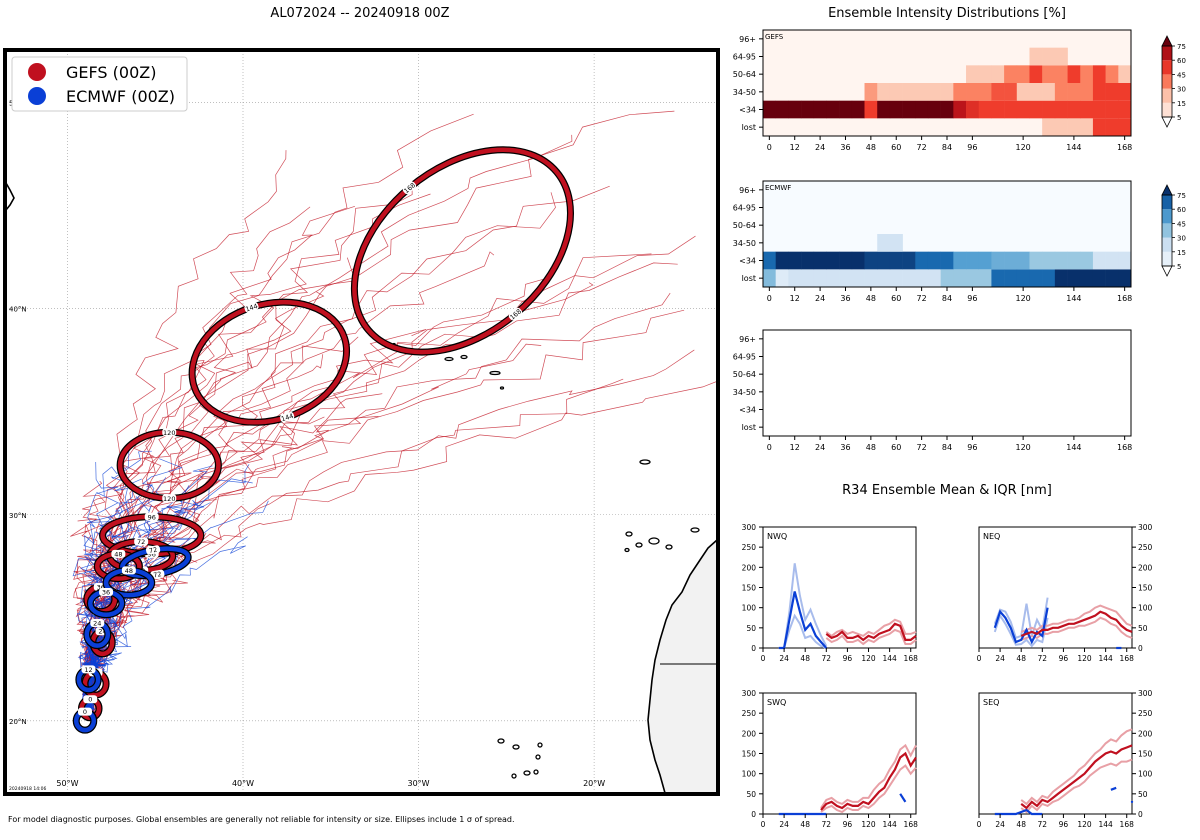  What do you see at coordinates (991, 702) in the screenshot?
I see `r34-quadrant-label: SEQ` at bounding box center [991, 702].